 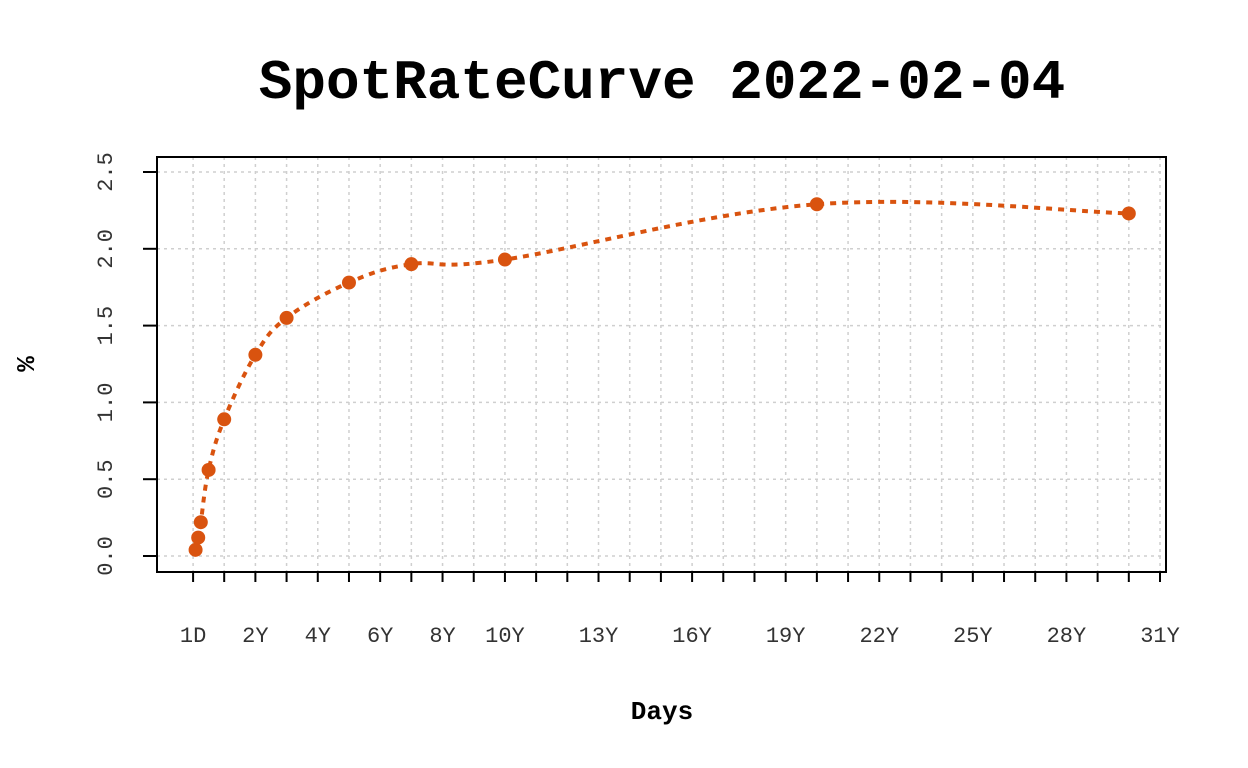 What do you see at coordinates (786, 636) in the screenshot?
I see `x-tick-label: 19Y` at bounding box center [786, 636].